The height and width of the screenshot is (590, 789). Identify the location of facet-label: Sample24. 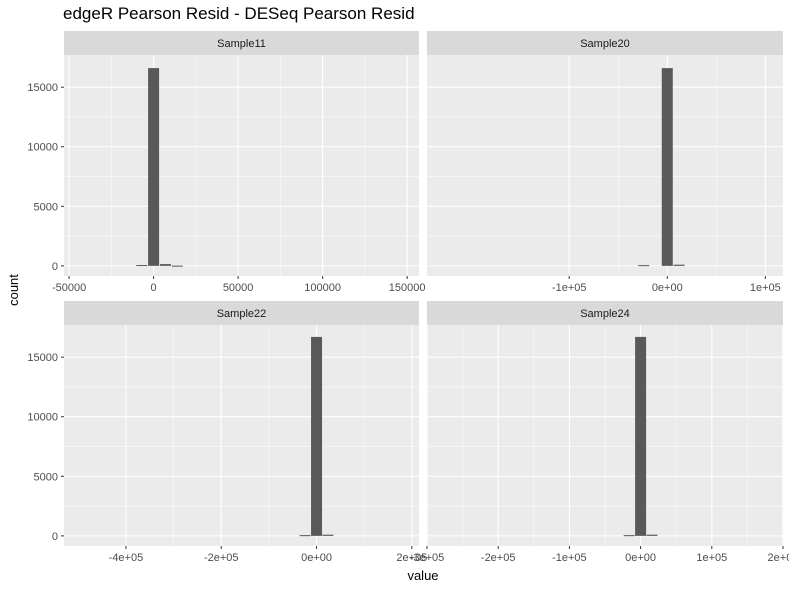
(605, 314).